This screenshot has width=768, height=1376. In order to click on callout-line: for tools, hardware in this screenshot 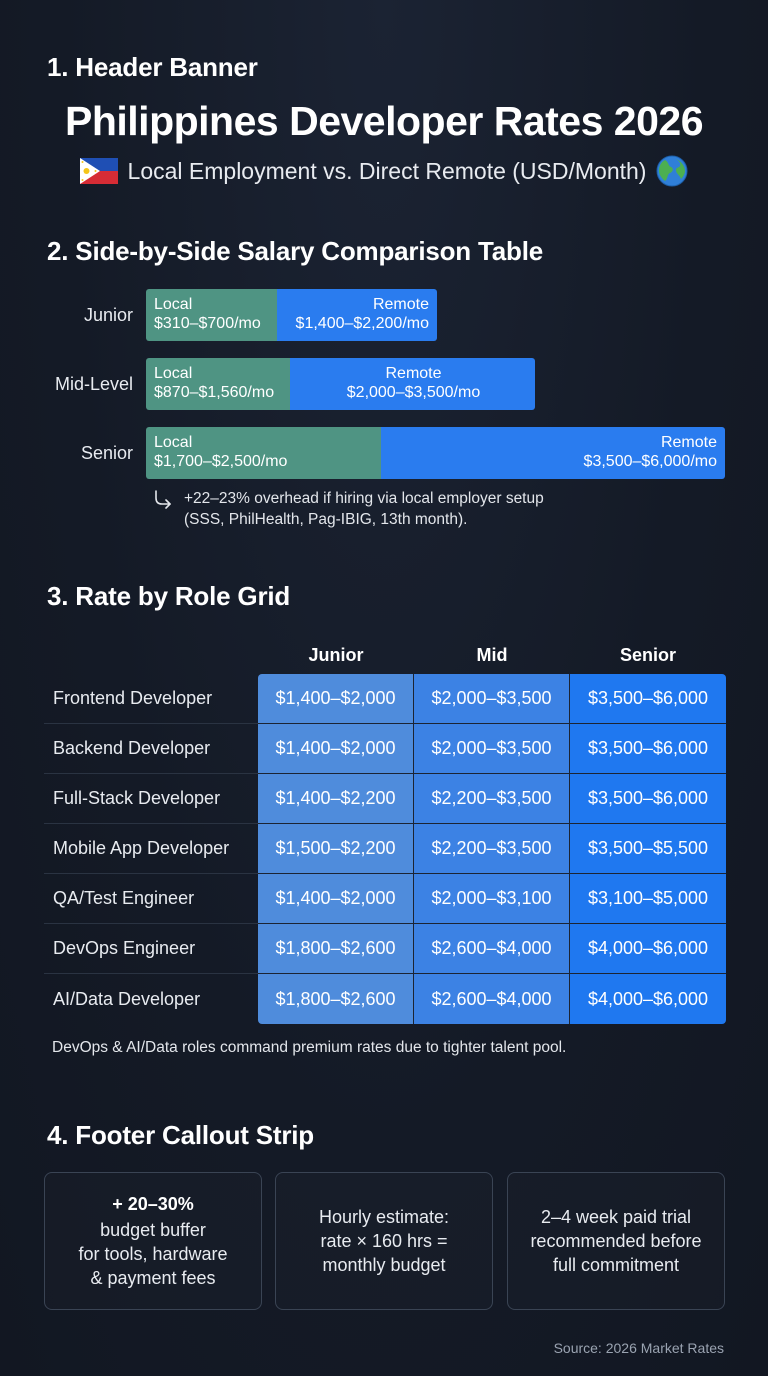, I will do `click(153, 1254)`.